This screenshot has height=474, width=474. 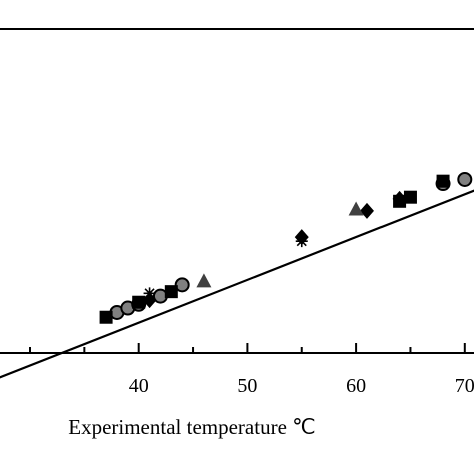 I want to click on x-axis-ticks: 4050607080, so click(x=251, y=370).